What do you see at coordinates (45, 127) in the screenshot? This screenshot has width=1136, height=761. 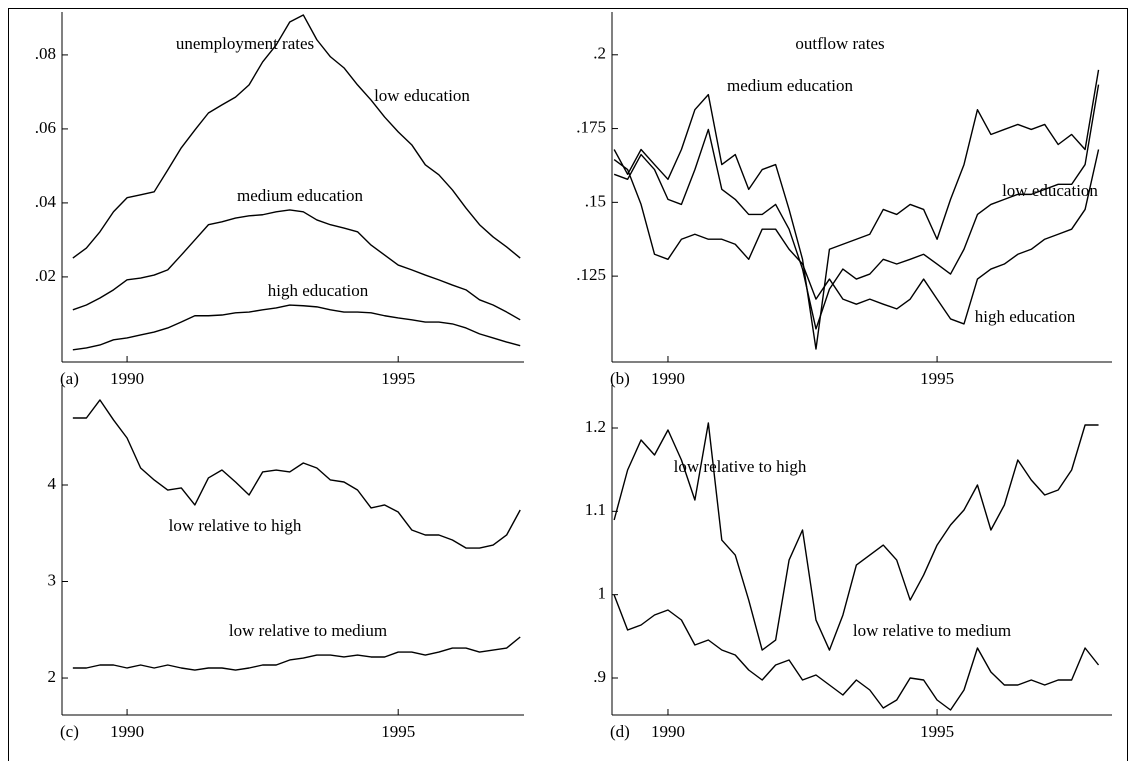 I see `y-tick-label: .06` at bounding box center [45, 127].